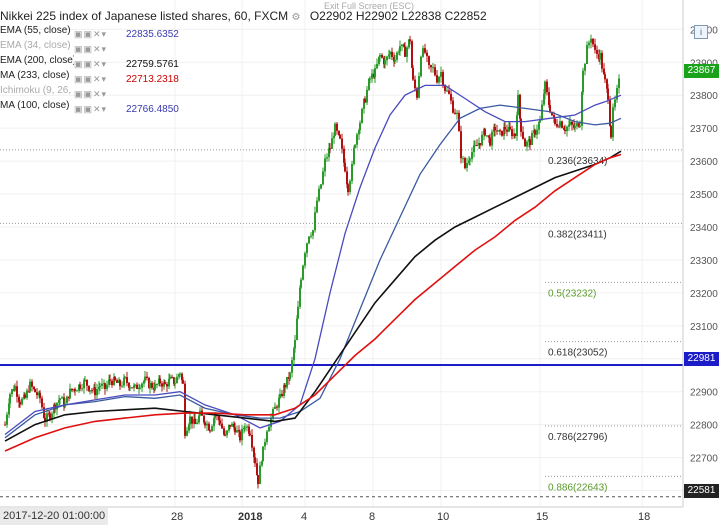 The width and height of the screenshot is (719, 525). Describe the element at coordinates (701, 491) in the screenshot. I see `lower-price-label: 22581` at that location.